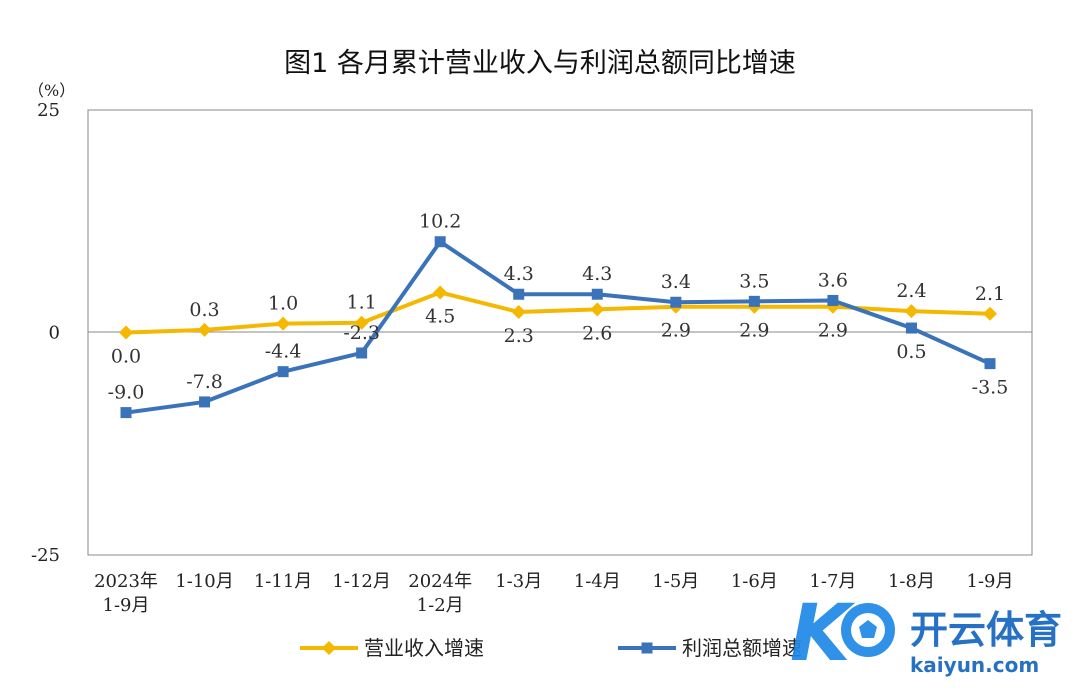 Image resolution: width=1080 pixels, height=693 pixels. I want to click on data-label: 2.6, so click(597, 333).